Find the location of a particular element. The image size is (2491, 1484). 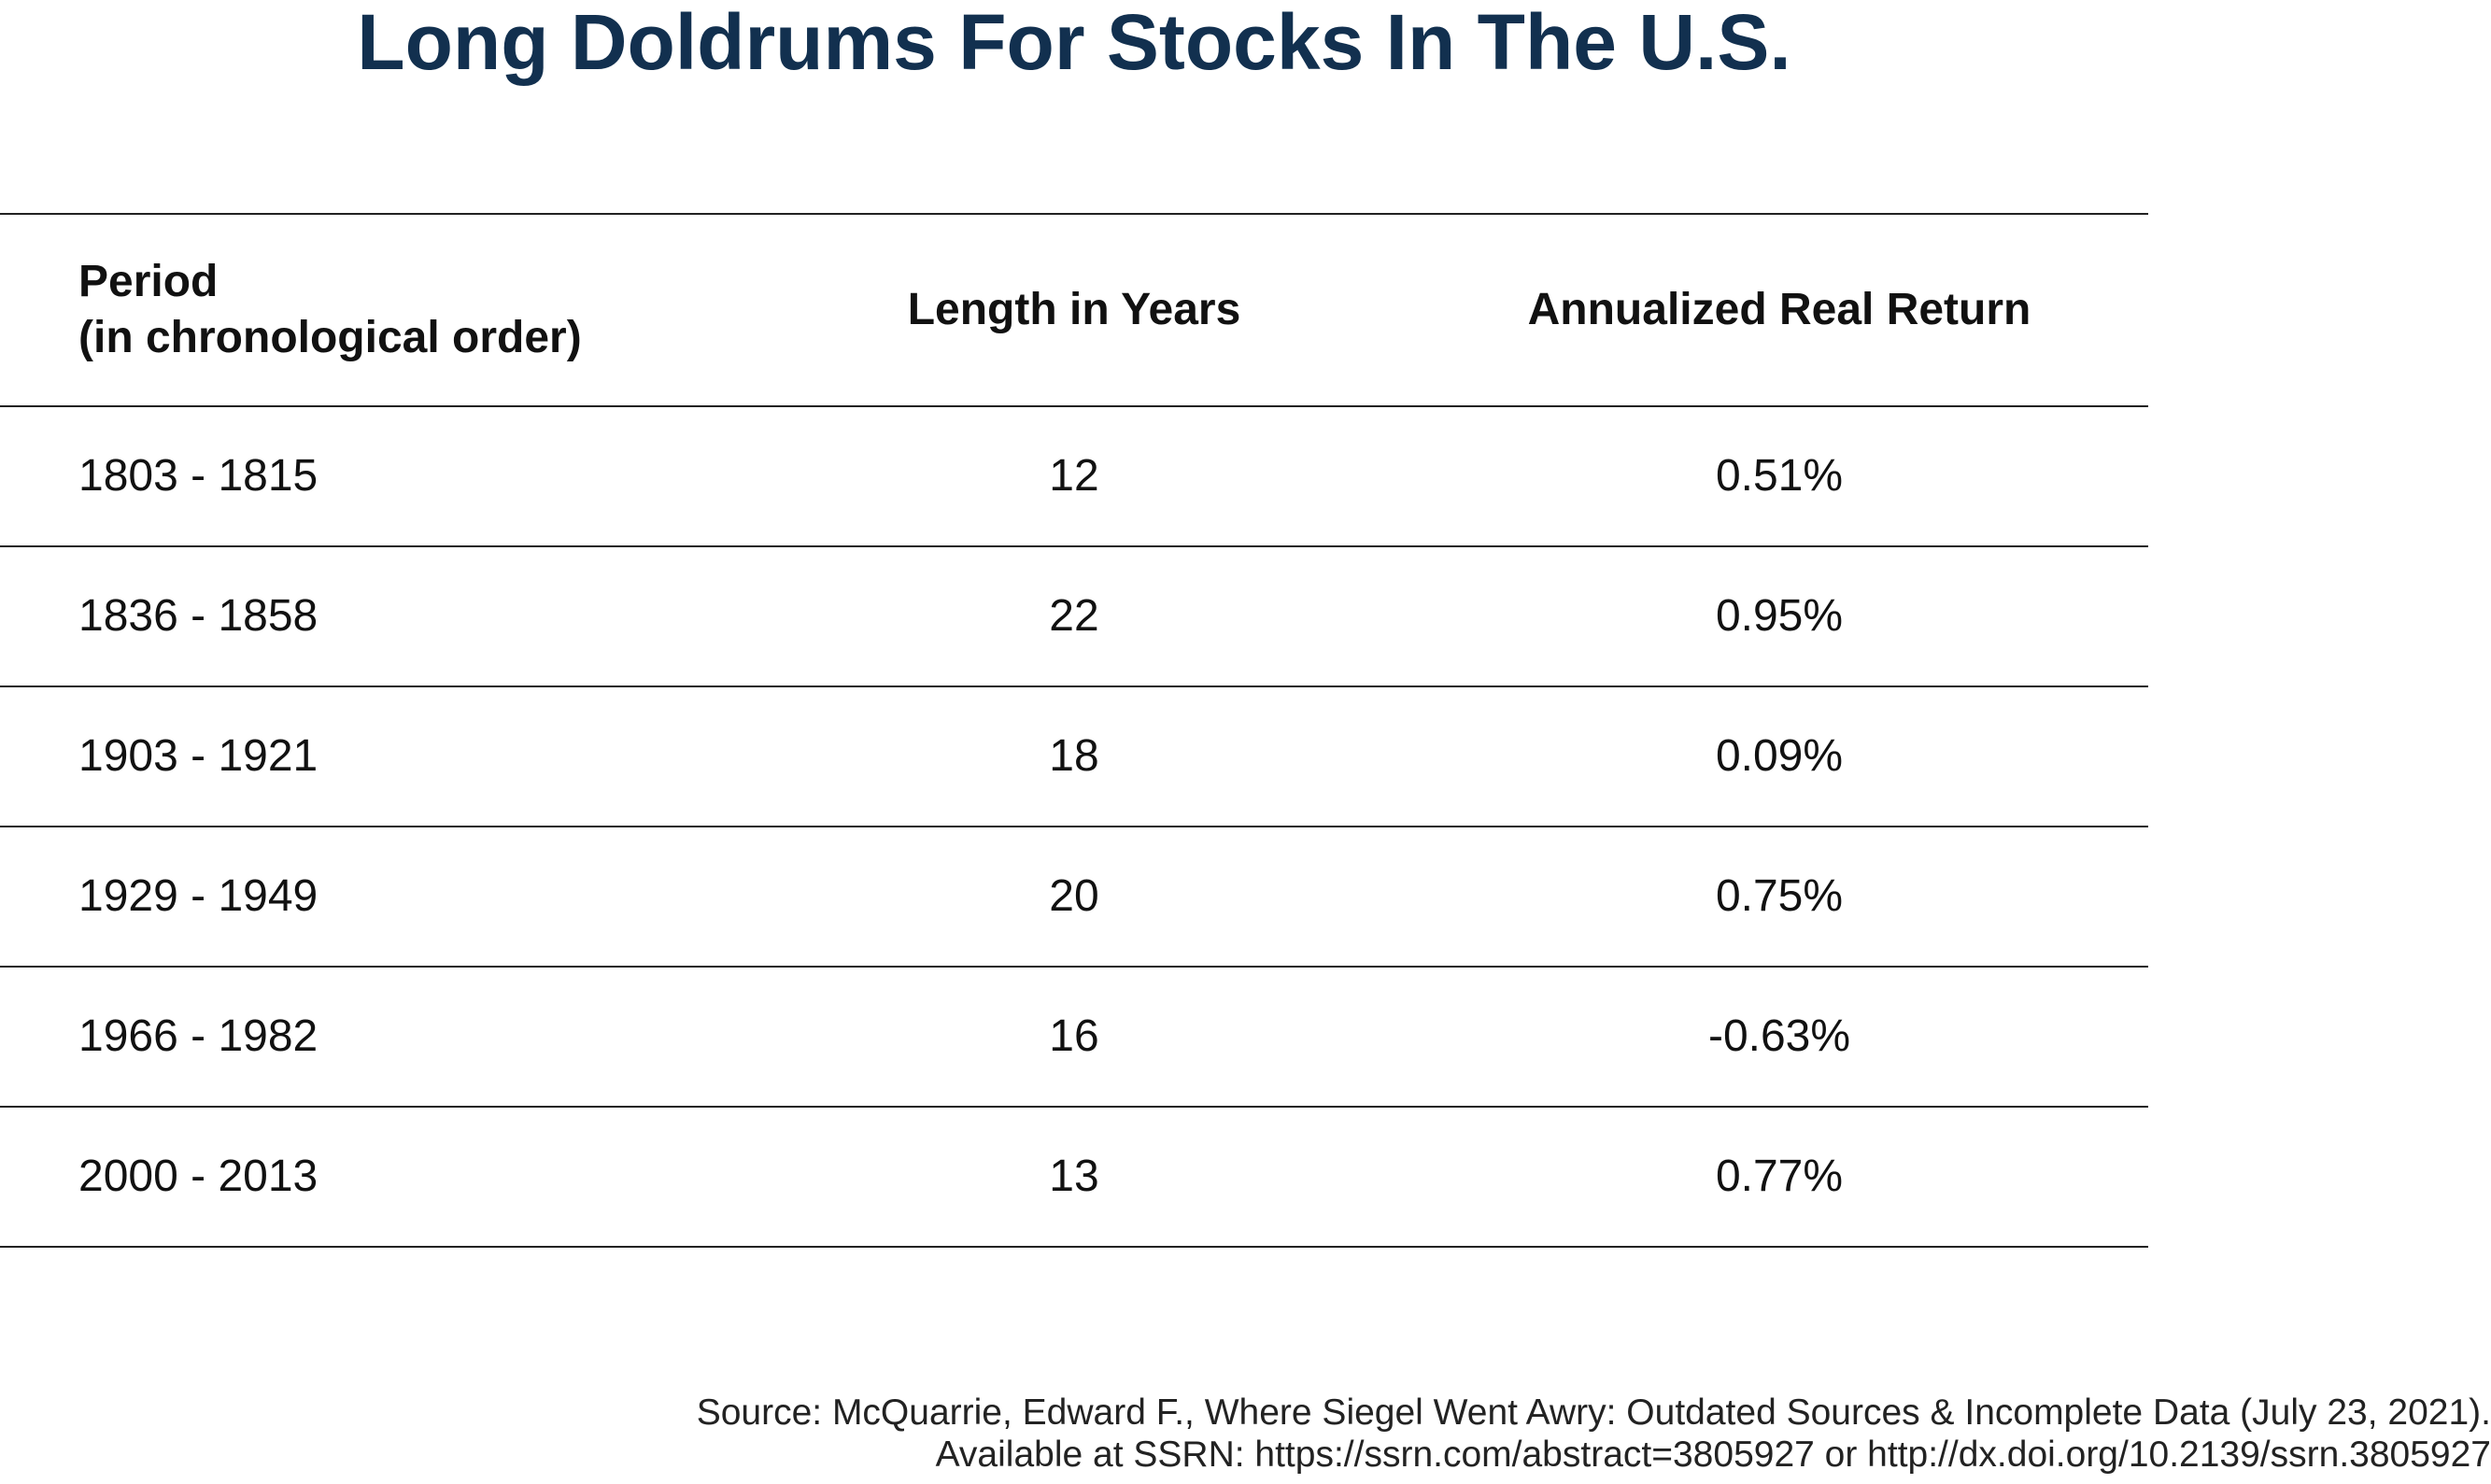

cell-return: 0.51% is located at coordinates (1779, 476).